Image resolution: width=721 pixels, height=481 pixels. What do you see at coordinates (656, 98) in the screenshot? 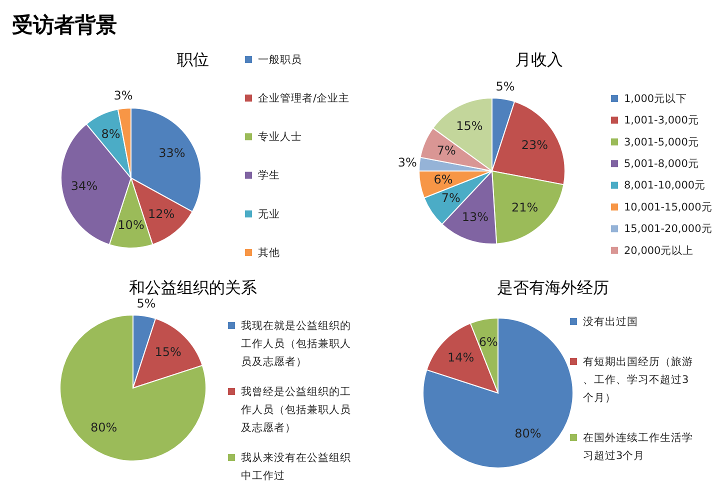
I see `legend-label: 1,000元以下` at bounding box center [656, 98].